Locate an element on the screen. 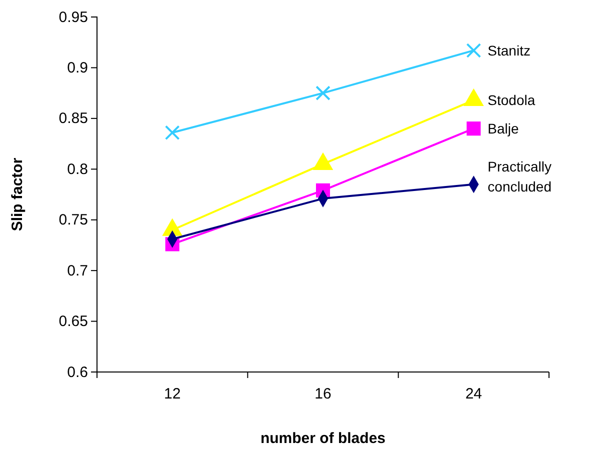  y-tick-label: 0.8 is located at coordinates (77, 169).